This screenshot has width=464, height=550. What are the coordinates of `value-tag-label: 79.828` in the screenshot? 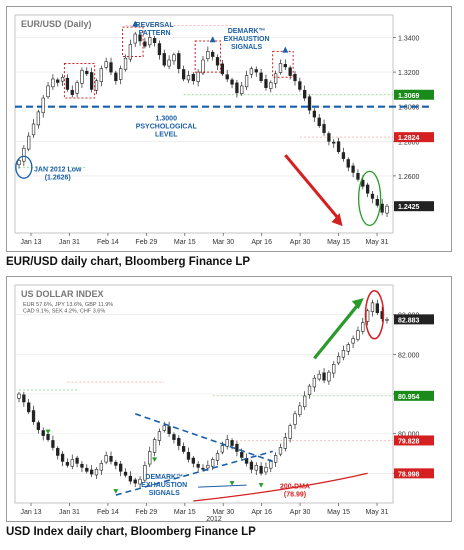 It's located at (409, 441).